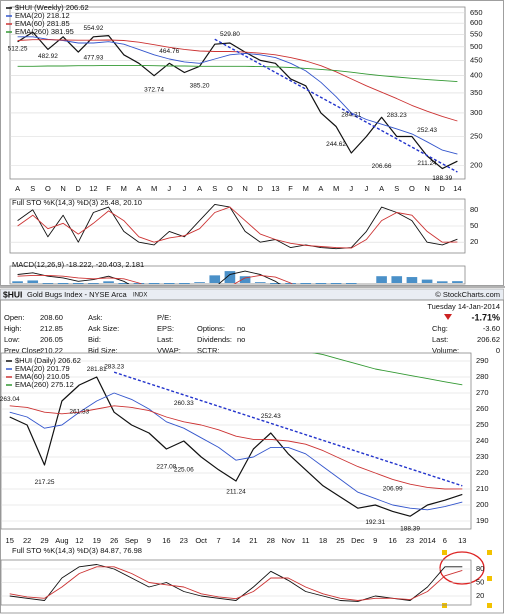 Image resolution: width=505 pixels, height=614 pixels. What do you see at coordinates (288, 429) in the screenshot?
I see `trend-line` at bounding box center [288, 429].